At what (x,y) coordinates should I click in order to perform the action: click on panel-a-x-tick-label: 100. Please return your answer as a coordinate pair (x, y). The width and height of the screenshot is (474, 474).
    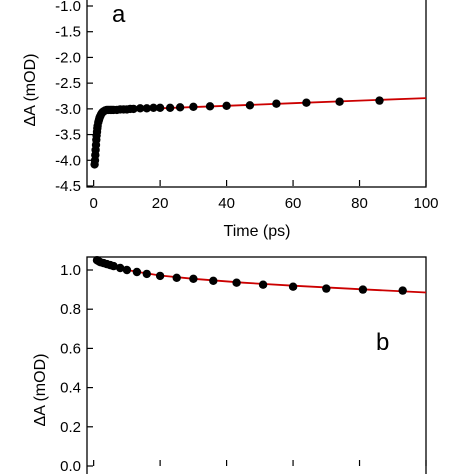
    Looking at the image, I should click on (425, 203).